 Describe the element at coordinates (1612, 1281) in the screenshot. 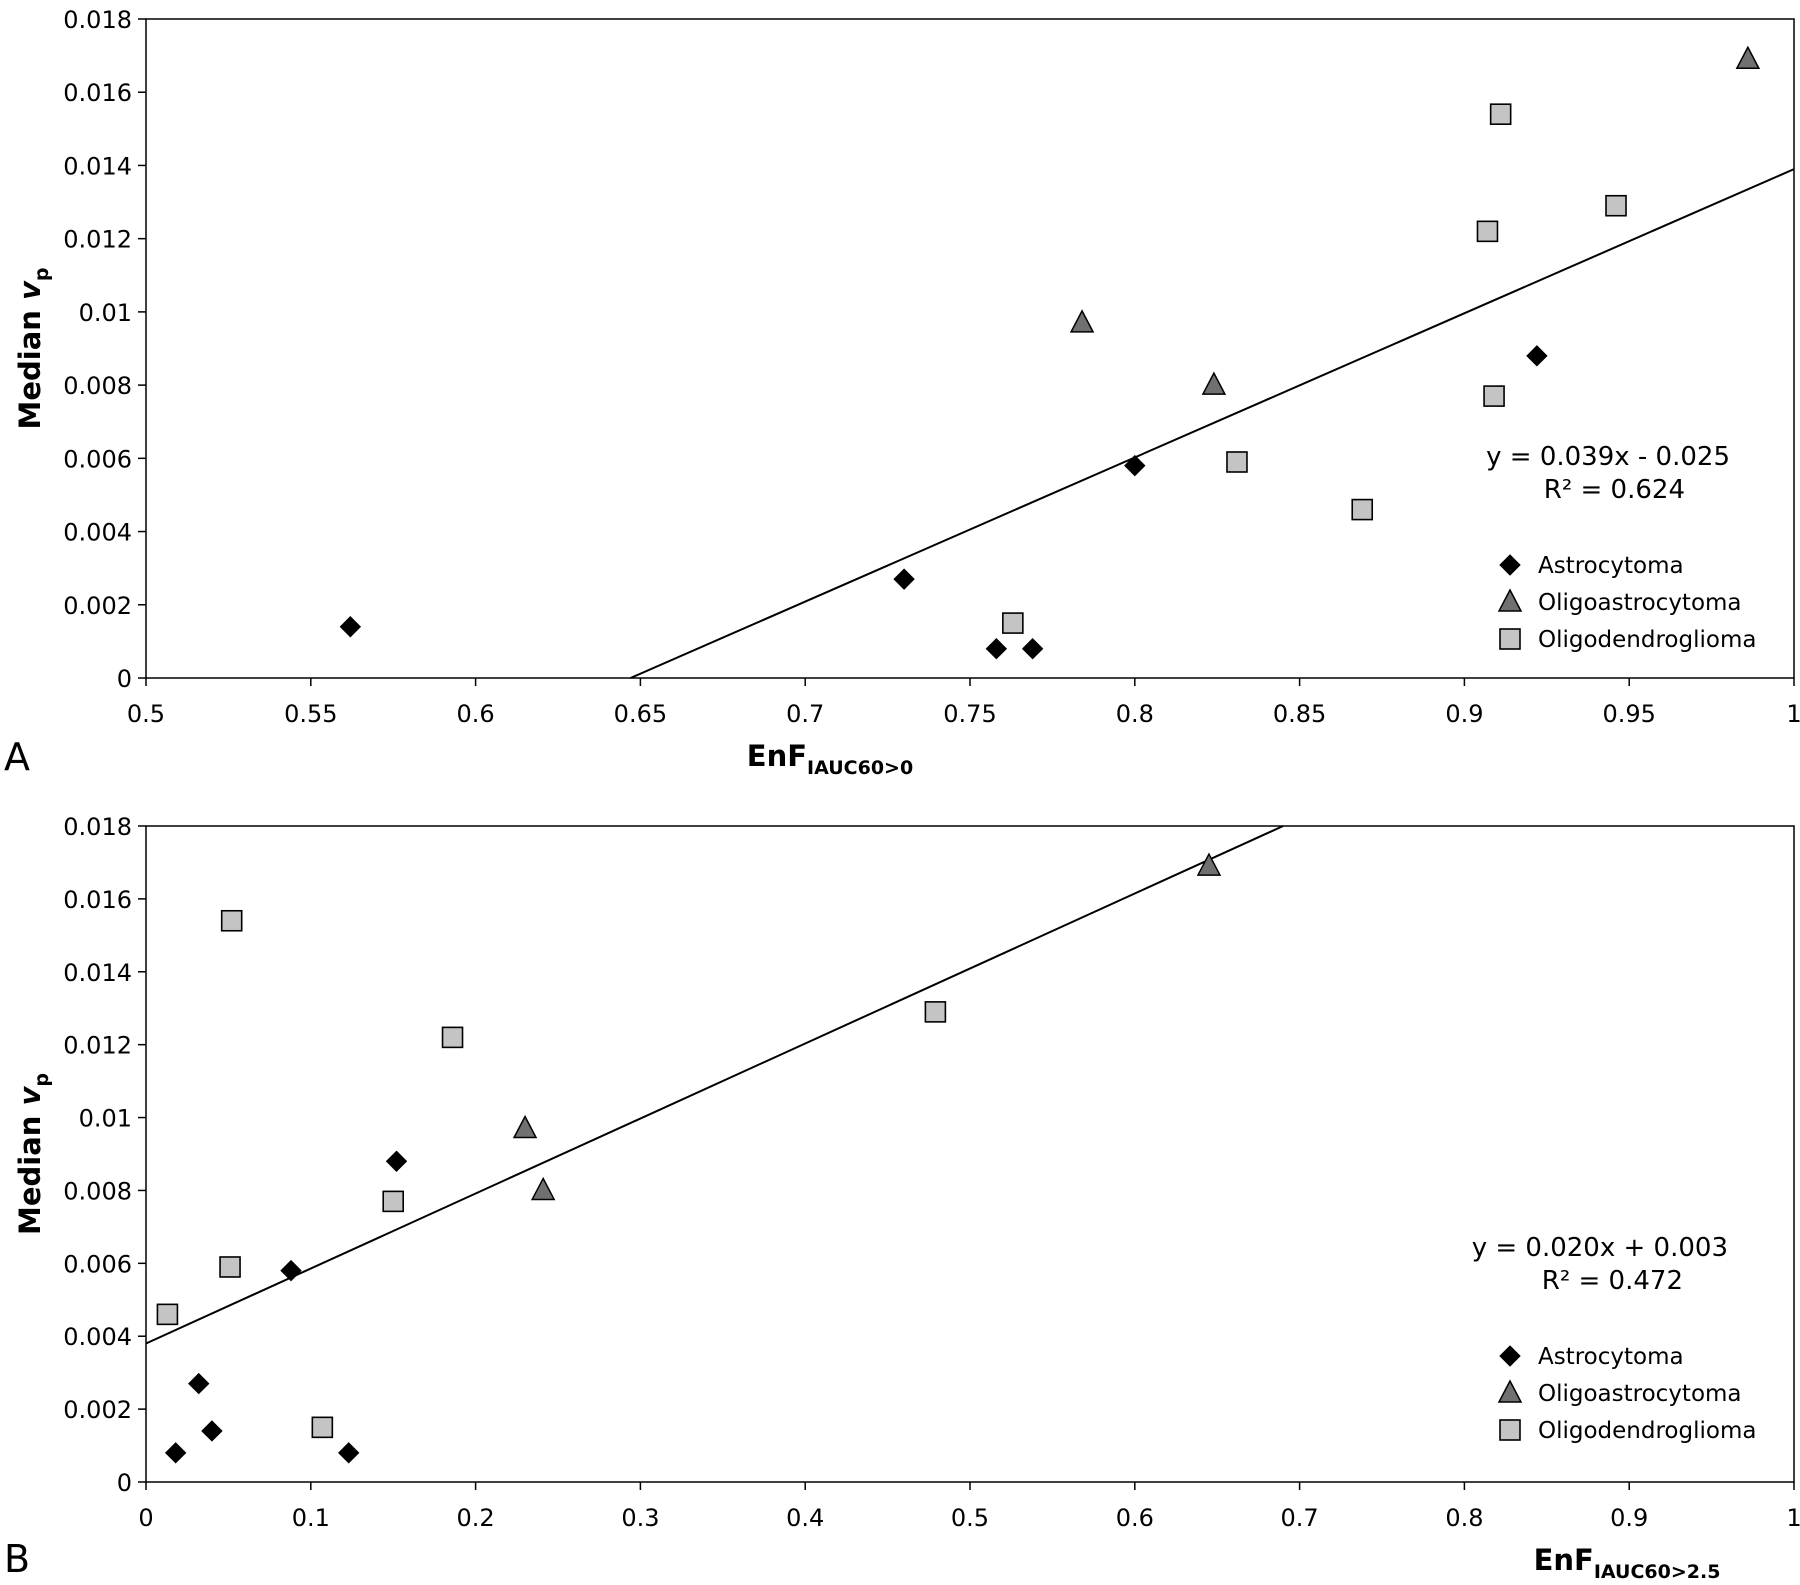

I see `r-squared-label-b: R² = 0.472` at that location.